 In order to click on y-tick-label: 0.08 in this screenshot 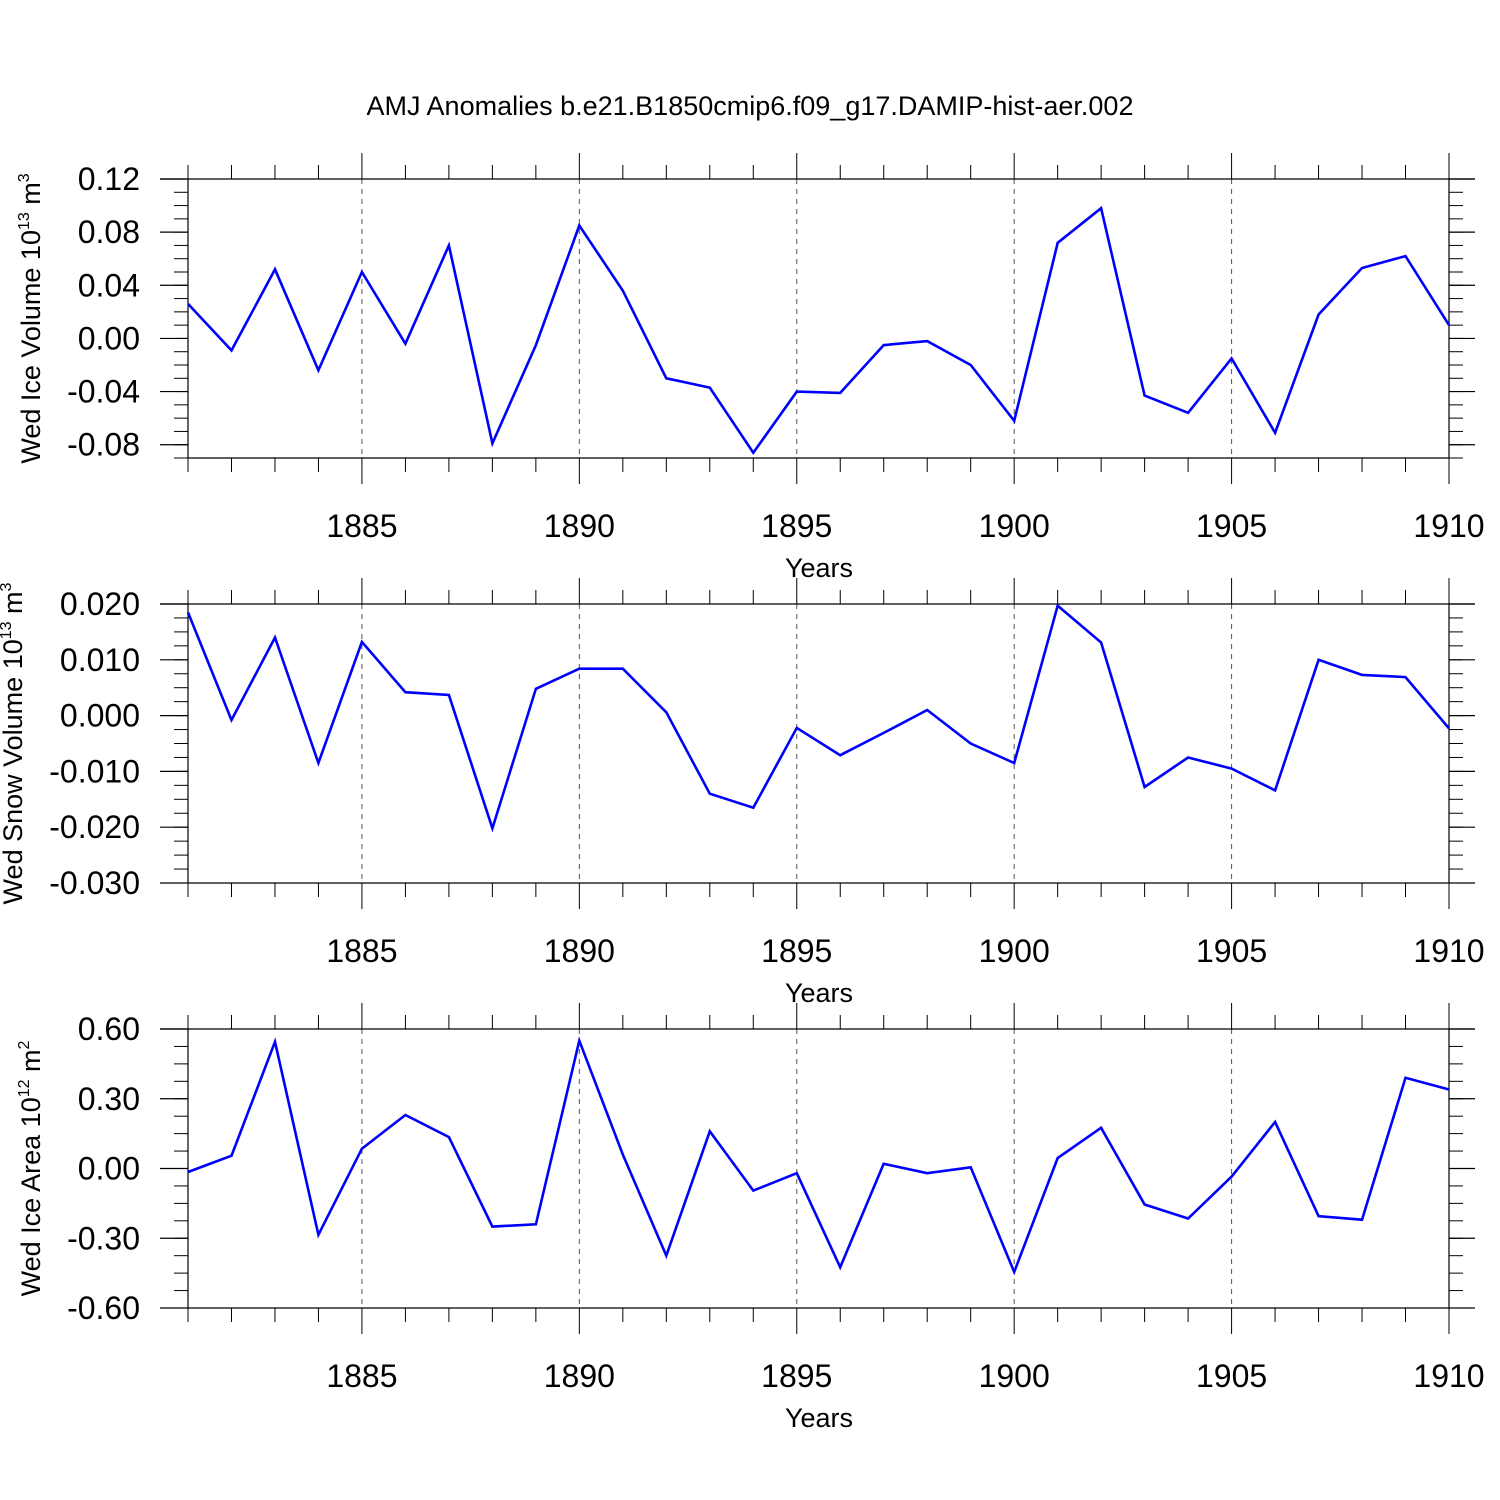, I will do `click(109, 232)`.